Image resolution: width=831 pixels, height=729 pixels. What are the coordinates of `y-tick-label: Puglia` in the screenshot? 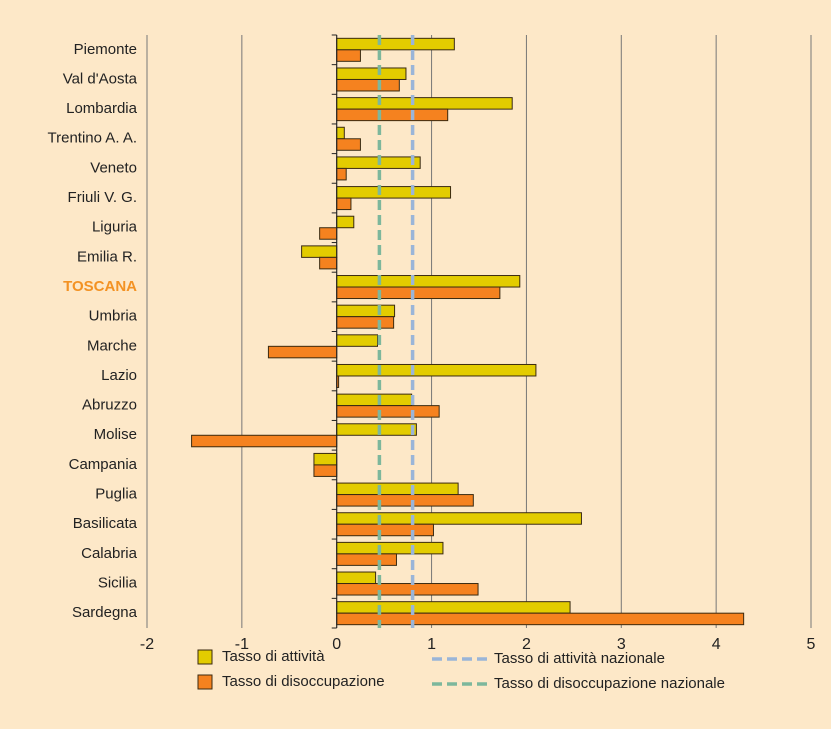 It's located at (116, 494).